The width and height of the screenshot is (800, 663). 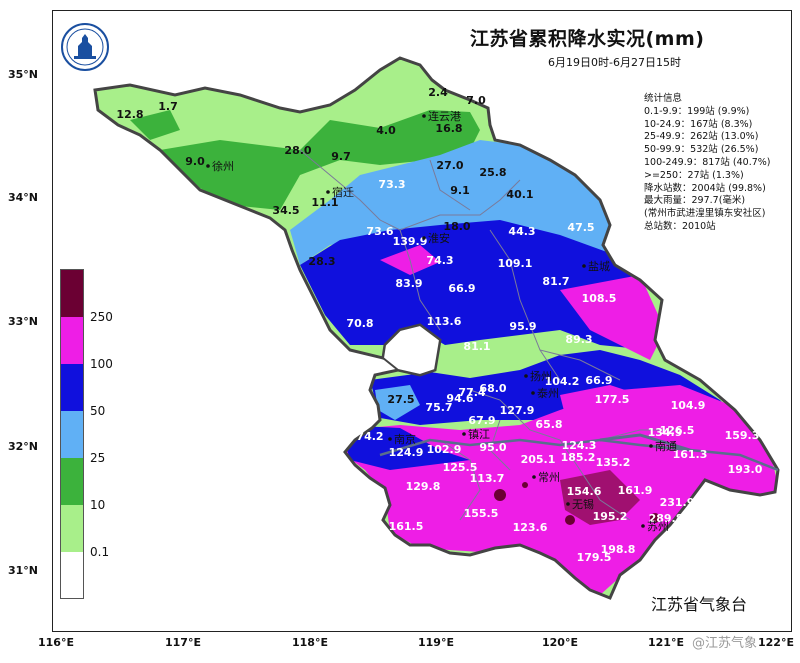 What do you see at coordinates (400, 399) in the screenshot?
I see `station-value: 27.5` at bounding box center [400, 399].